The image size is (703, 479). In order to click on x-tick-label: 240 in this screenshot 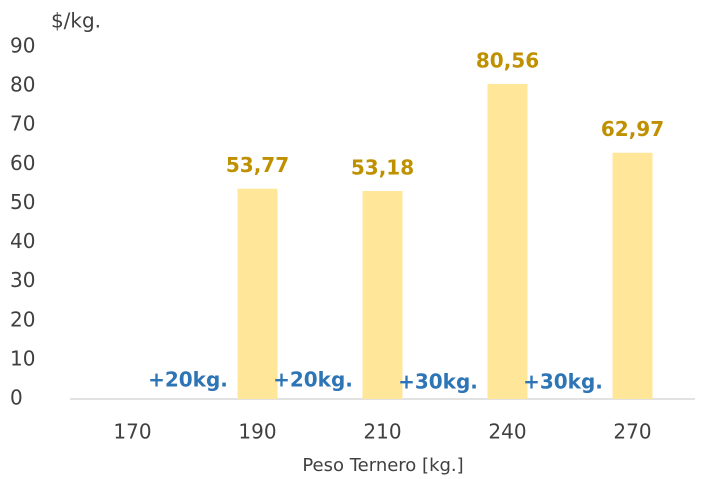, I will do `click(507, 432)`.